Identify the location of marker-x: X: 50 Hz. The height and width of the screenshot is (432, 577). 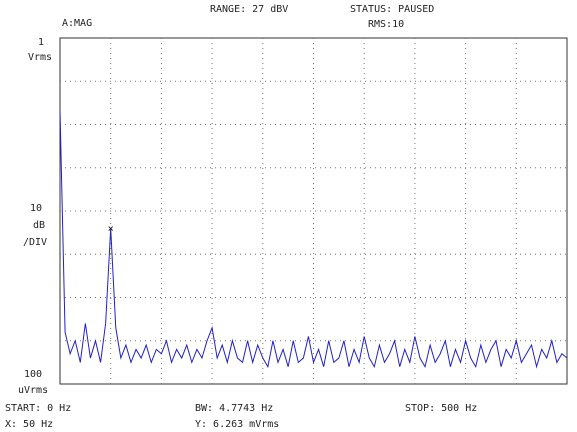
(29, 424).